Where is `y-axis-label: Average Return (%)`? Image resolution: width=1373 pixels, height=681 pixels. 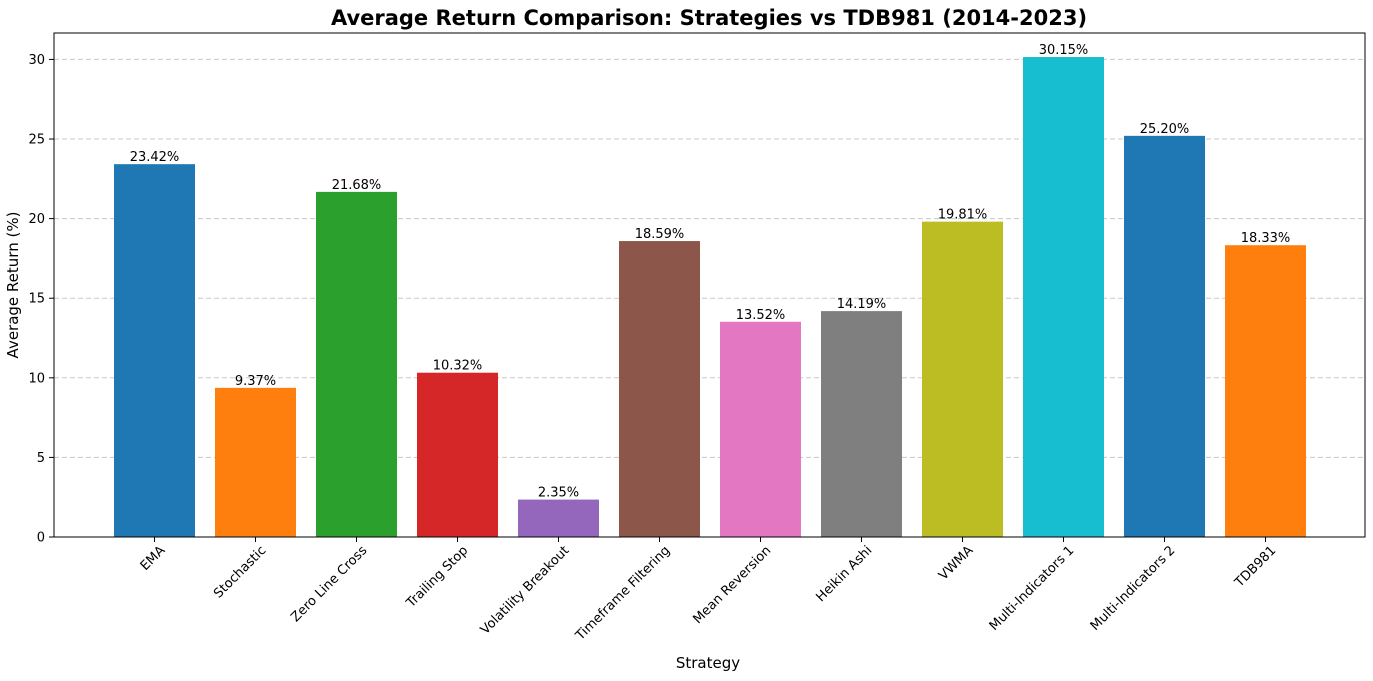
y-axis-label: Average Return (%) is located at coordinates (13, 285).